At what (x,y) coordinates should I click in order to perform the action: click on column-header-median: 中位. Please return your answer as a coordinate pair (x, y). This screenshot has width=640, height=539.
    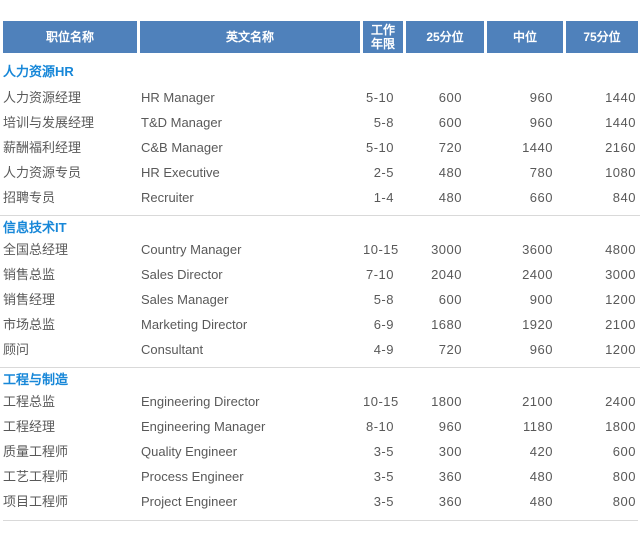
    Looking at the image, I should click on (525, 37).